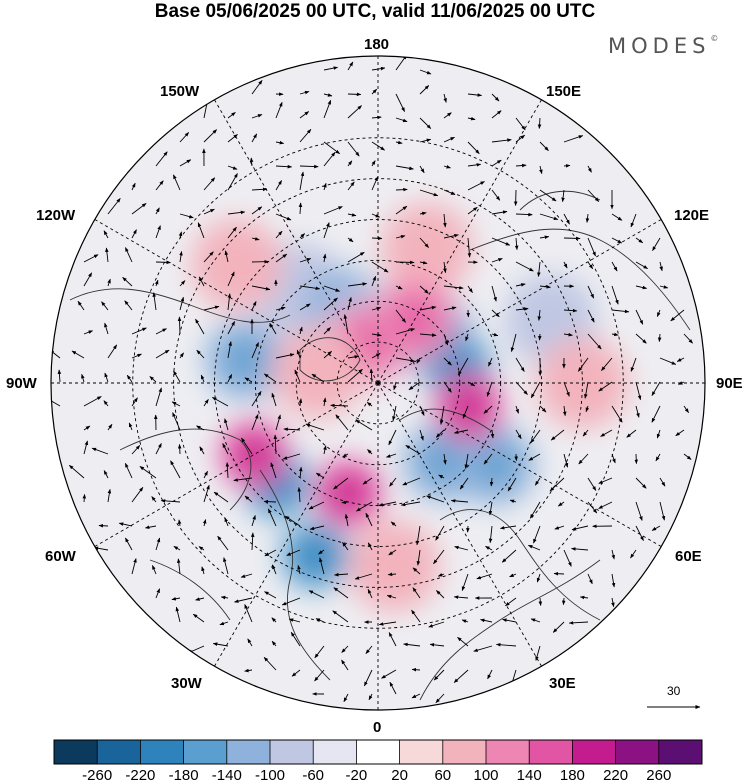 This screenshot has height=784, width=750. What do you see at coordinates (227, 775) in the screenshot?
I see `colorbar-tick-label: -140` at bounding box center [227, 775].